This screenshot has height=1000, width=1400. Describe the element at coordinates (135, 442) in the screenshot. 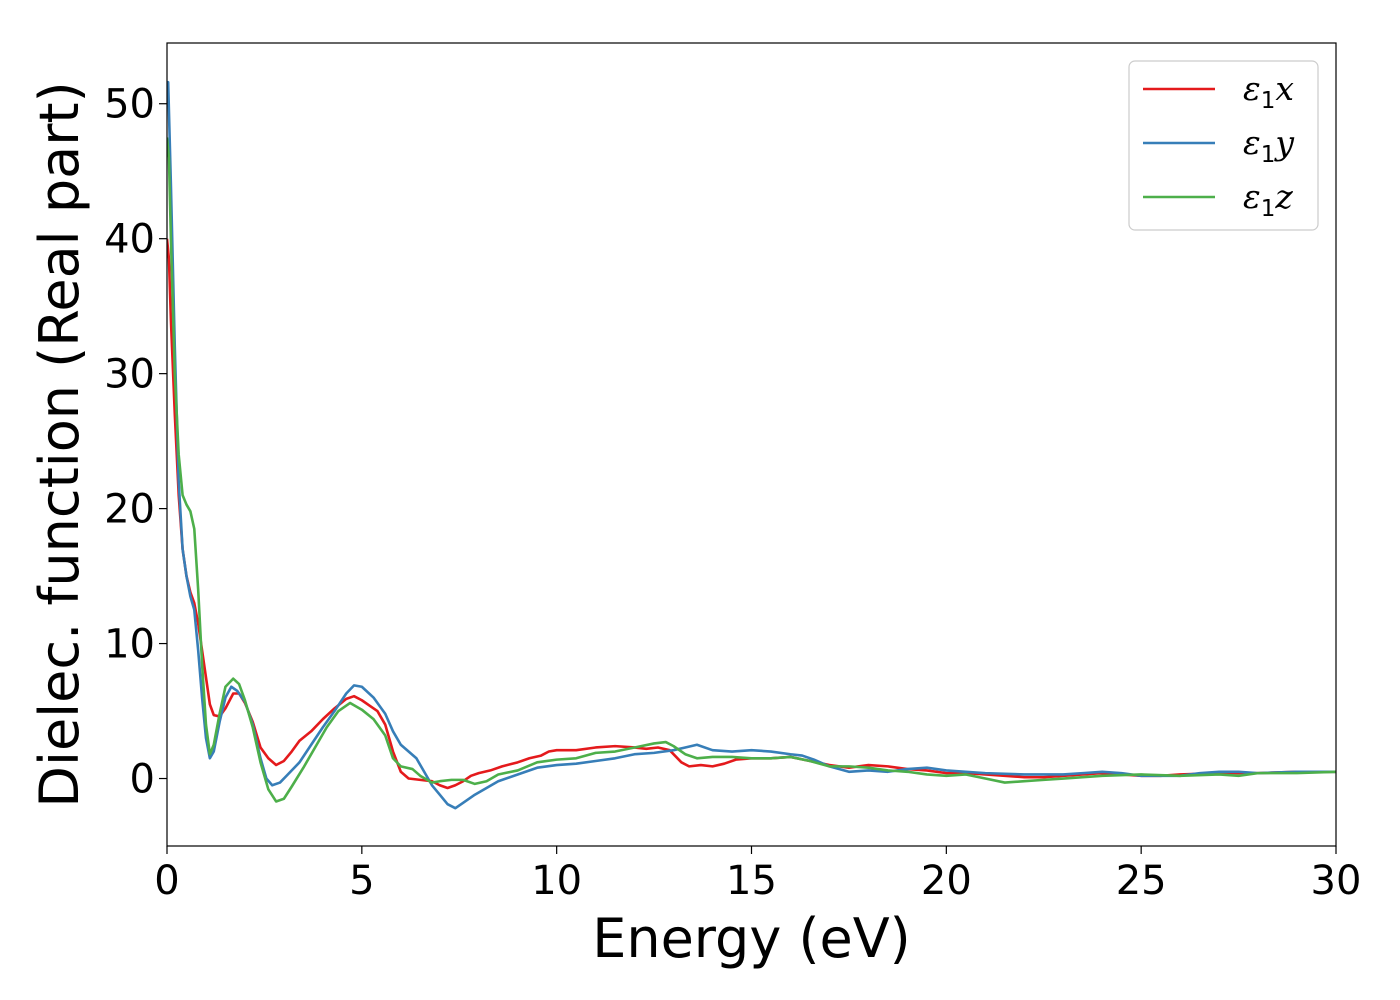

I see `y-axis-ticks: 0 10 20 30 40 50` at that location.